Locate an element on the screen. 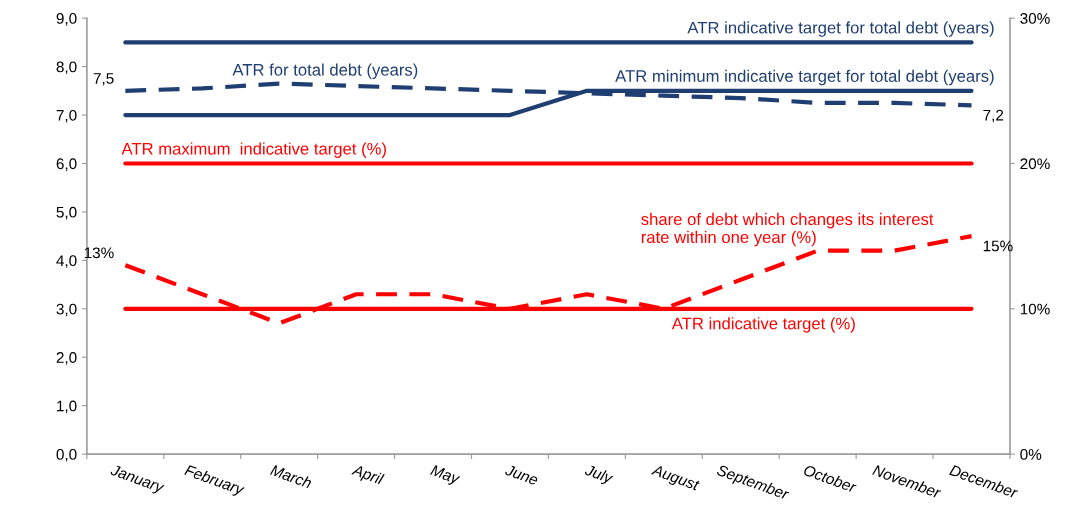 The width and height of the screenshot is (1086, 519). series-label: ATR for total debt (years) is located at coordinates (325, 71).